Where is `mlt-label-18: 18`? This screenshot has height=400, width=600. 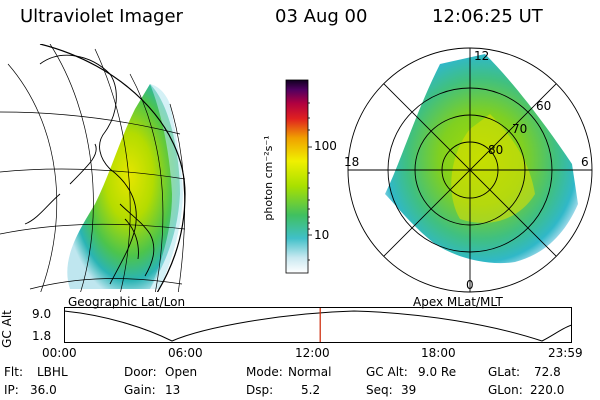
mlt-label-18: 18 is located at coordinates (351, 162).